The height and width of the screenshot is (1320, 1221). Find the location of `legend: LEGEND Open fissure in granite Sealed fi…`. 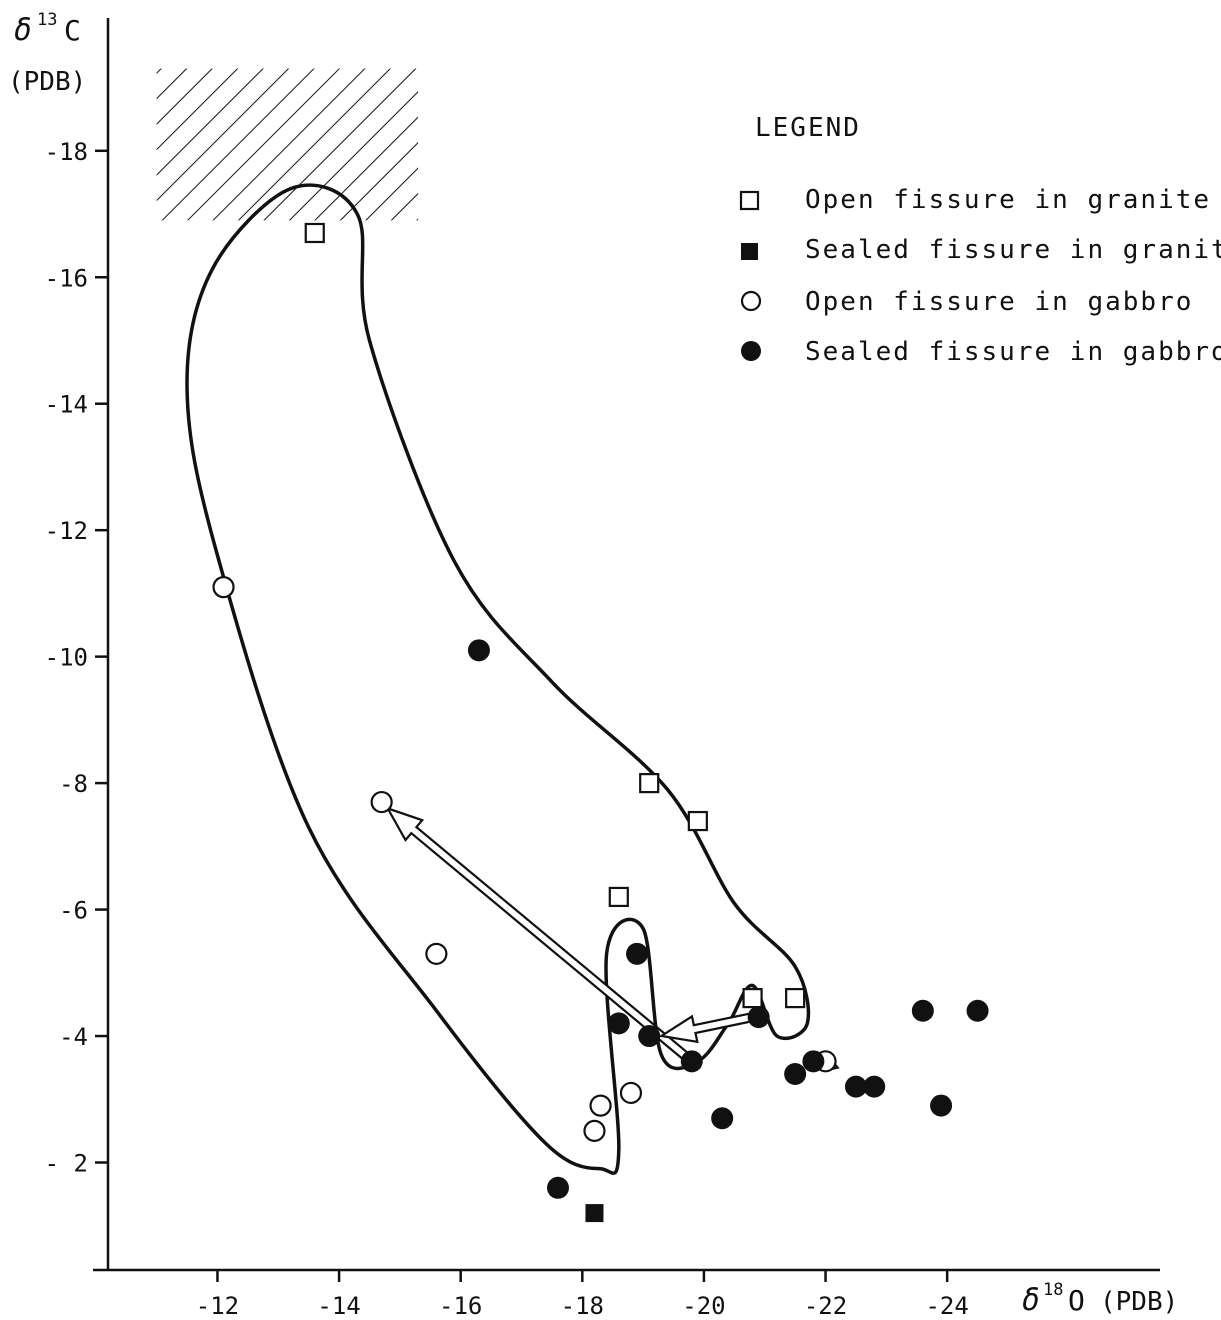

legend: LEGEND Open fissure in granite Sealed fi… is located at coordinates (980, 240).